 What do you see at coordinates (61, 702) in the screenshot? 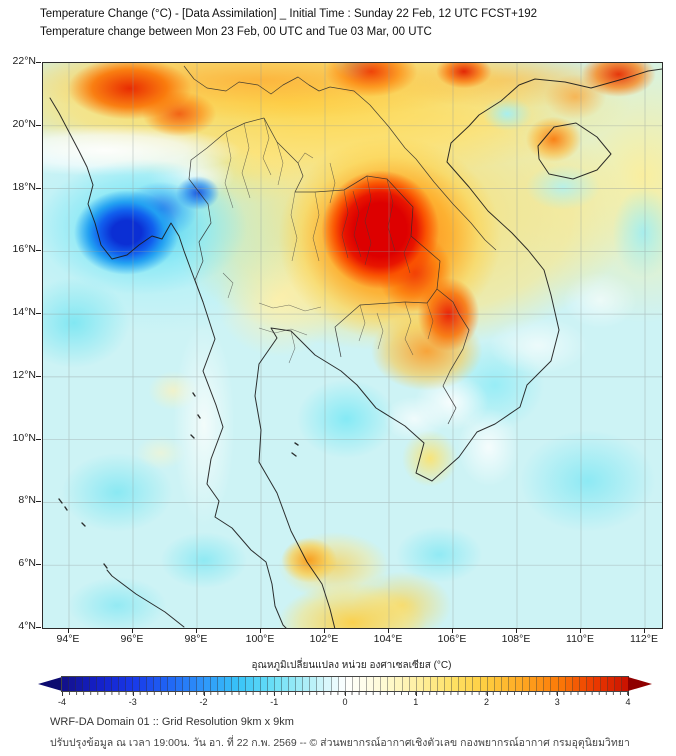
I see `colorbar-tick-label: -4` at bounding box center [61, 702].